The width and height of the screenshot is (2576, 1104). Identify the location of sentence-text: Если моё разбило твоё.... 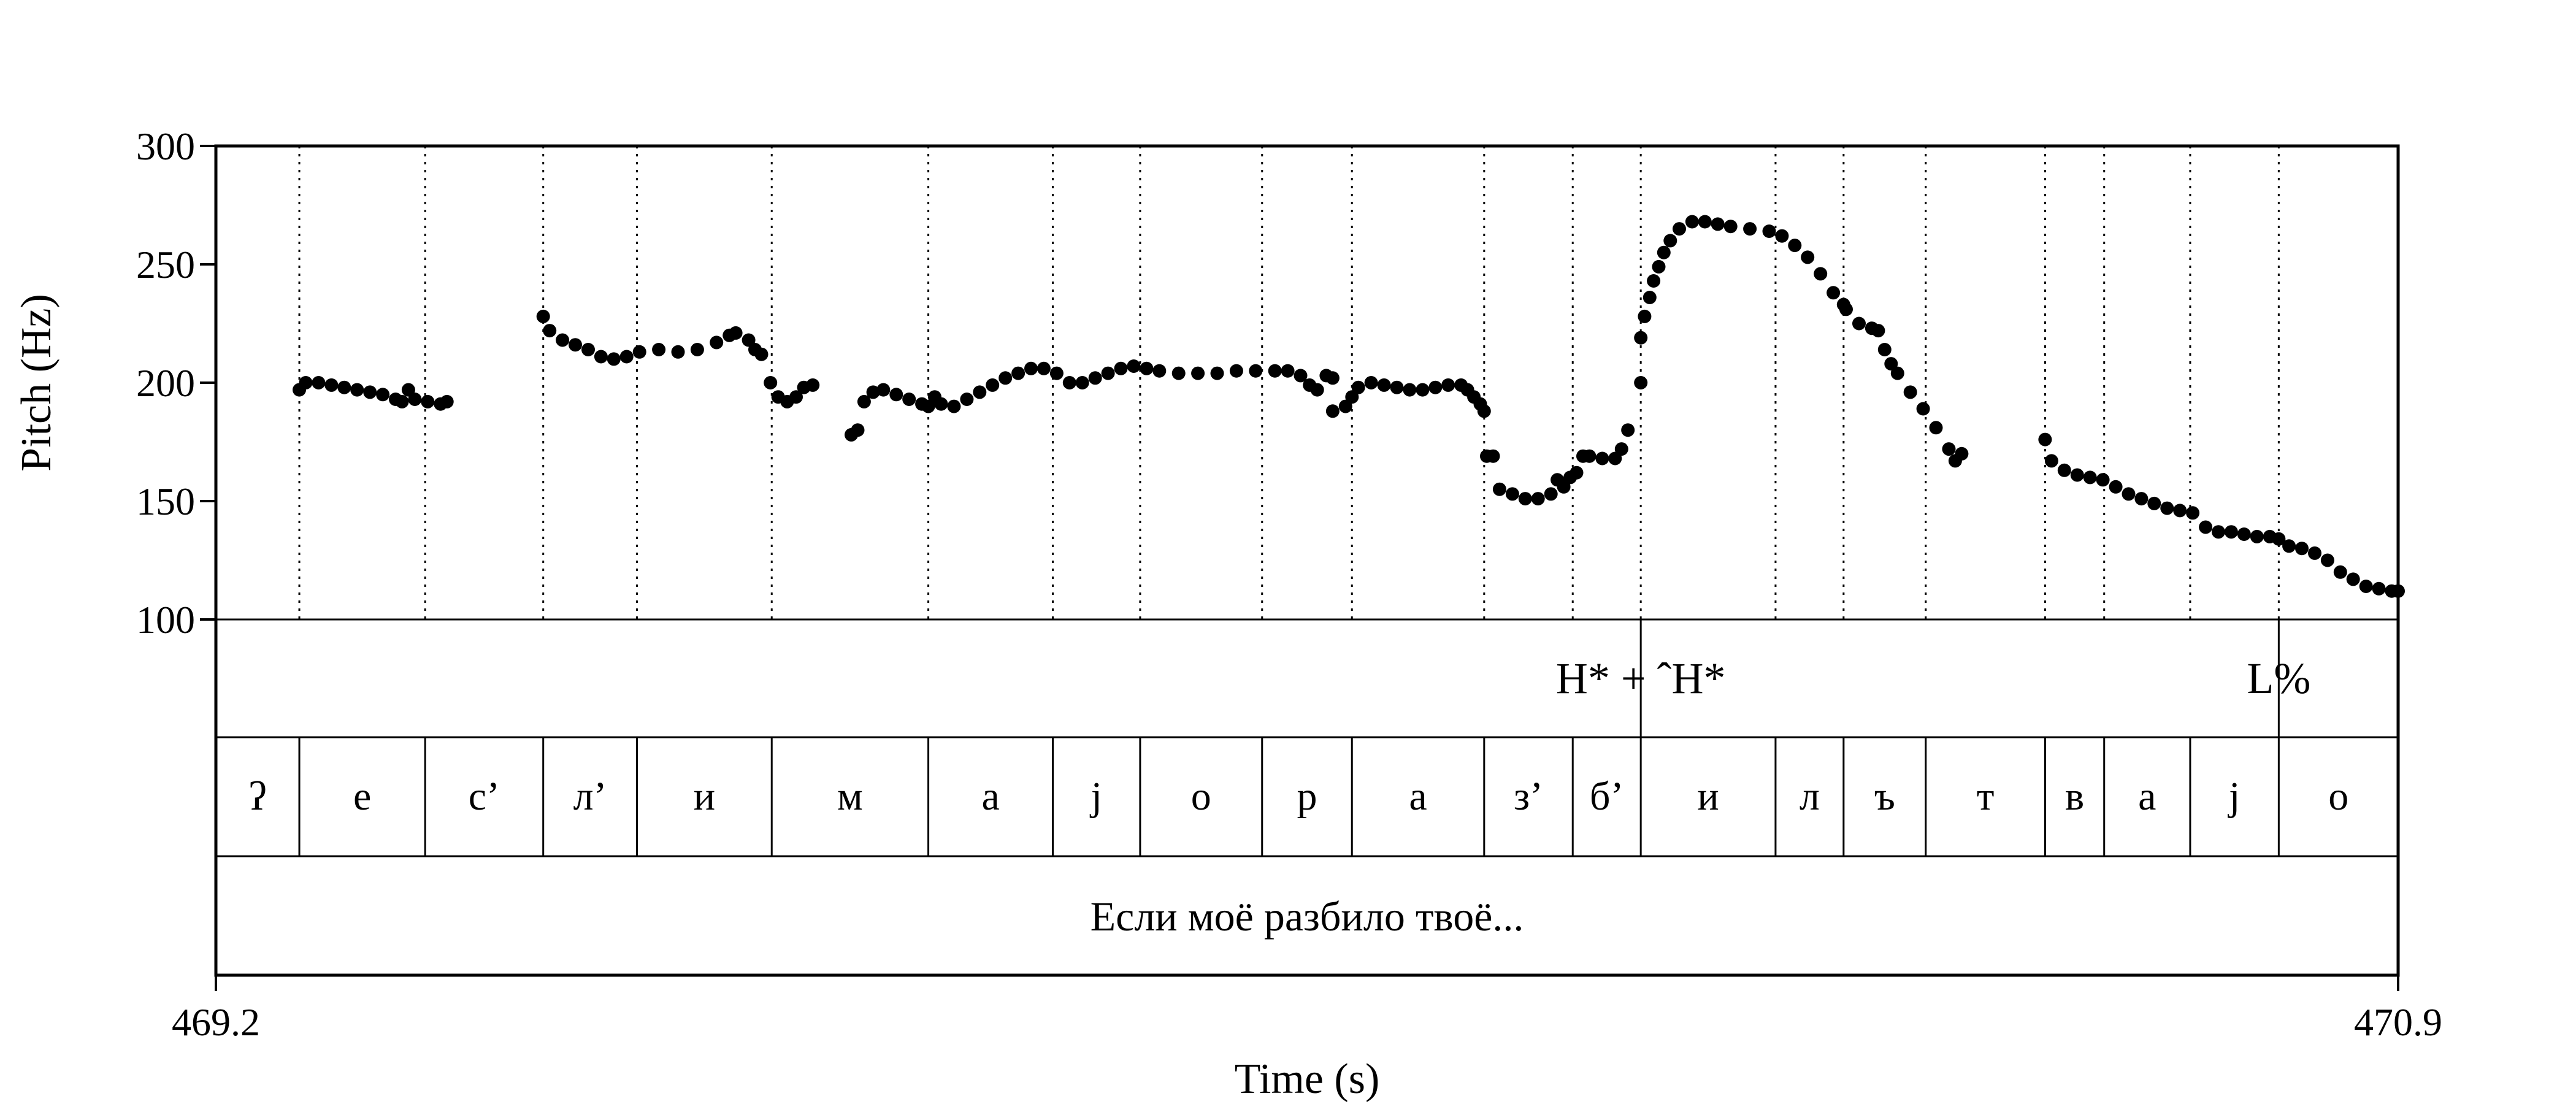
(1307, 916).